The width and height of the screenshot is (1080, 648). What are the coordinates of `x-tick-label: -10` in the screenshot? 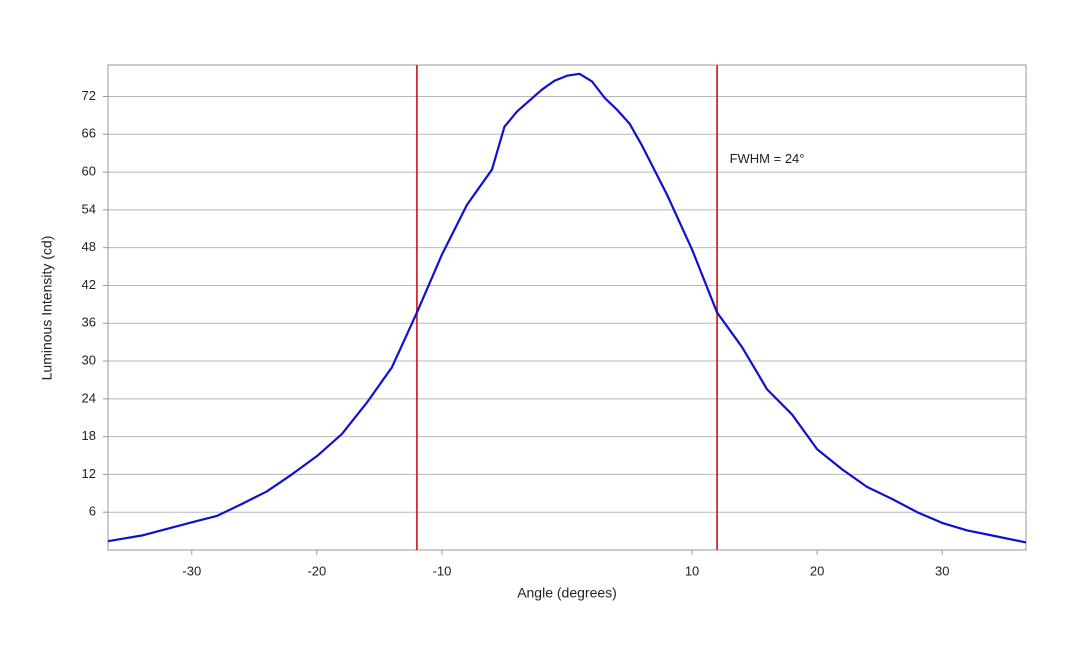 It's located at (442, 570).